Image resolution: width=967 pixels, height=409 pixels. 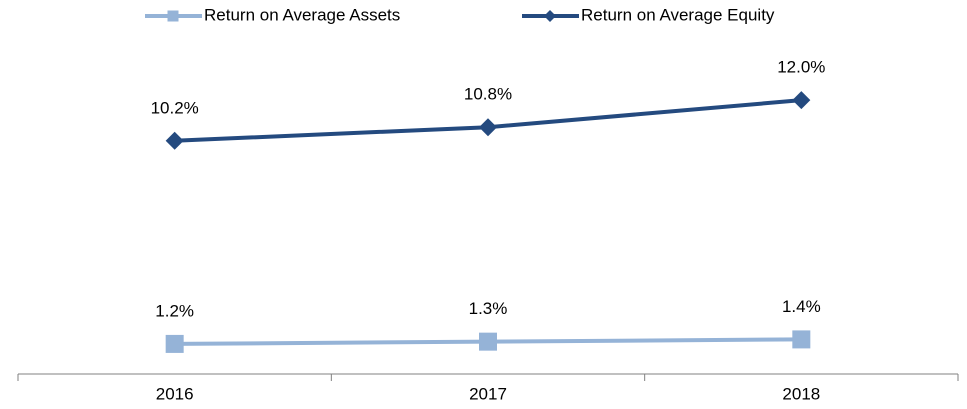 I want to click on data-label: 10.8%, so click(x=488, y=94).